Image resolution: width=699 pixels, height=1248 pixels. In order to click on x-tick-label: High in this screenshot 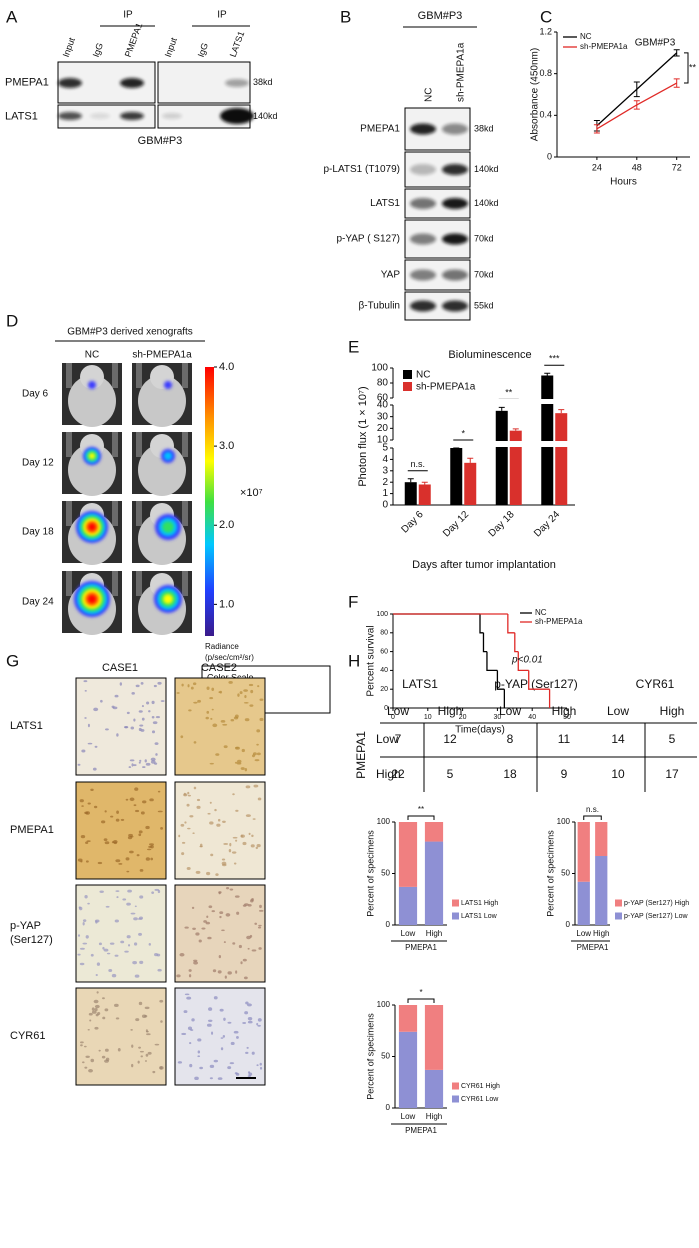, I will do `click(434, 1116)`.